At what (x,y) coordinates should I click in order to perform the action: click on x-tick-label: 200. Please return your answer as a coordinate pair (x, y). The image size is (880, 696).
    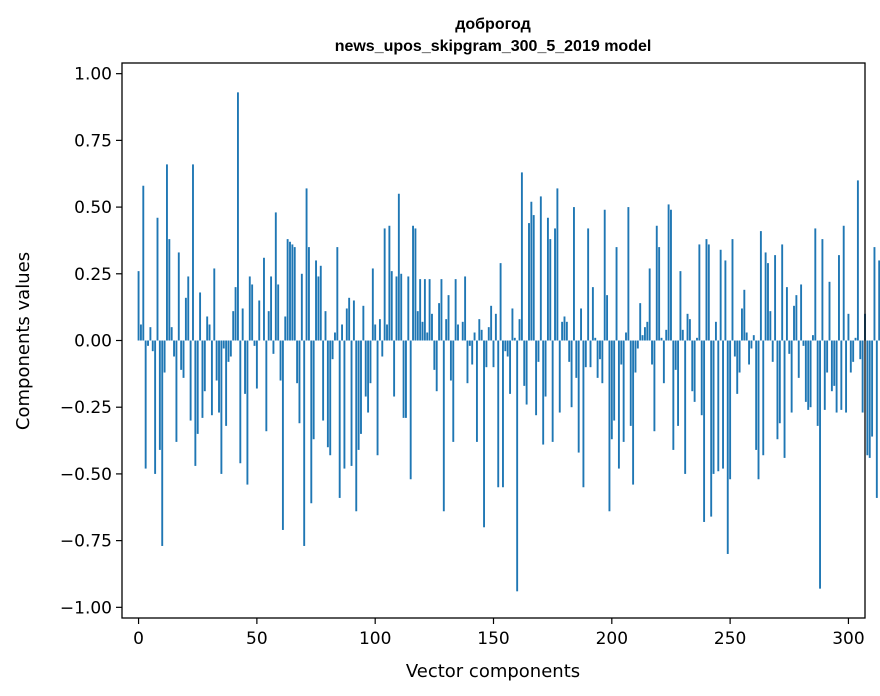
    Looking at the image, I should click on (612, 639).